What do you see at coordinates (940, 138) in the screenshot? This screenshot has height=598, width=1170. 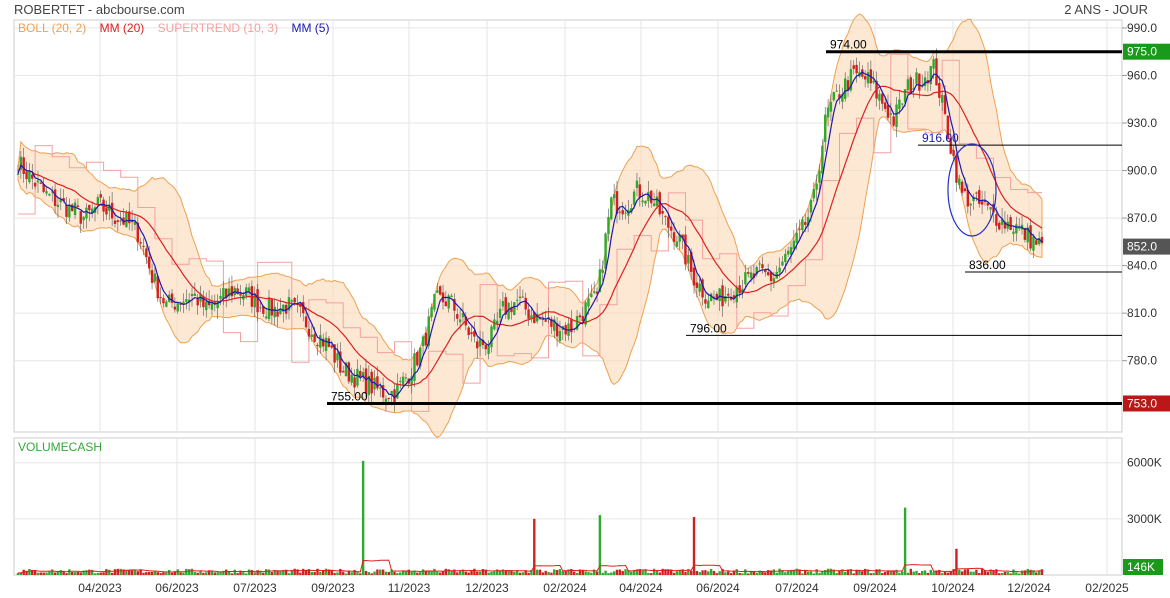 I see `level-label: 916.00` at bounding box center [940, 138].